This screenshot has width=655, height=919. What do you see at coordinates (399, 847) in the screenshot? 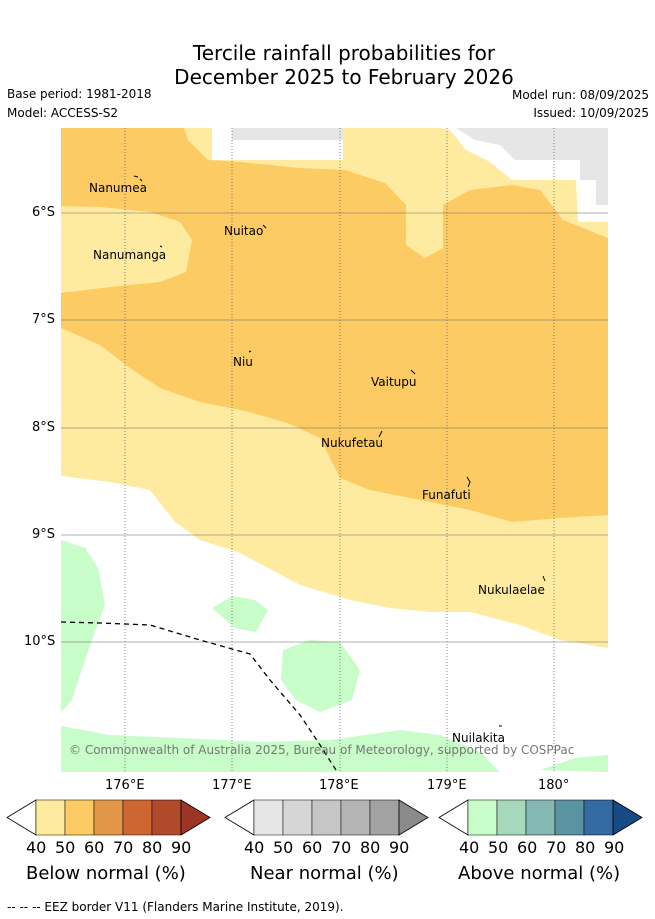
I see `cb-near-tick-90: 90` at bounding box center [399, 847].